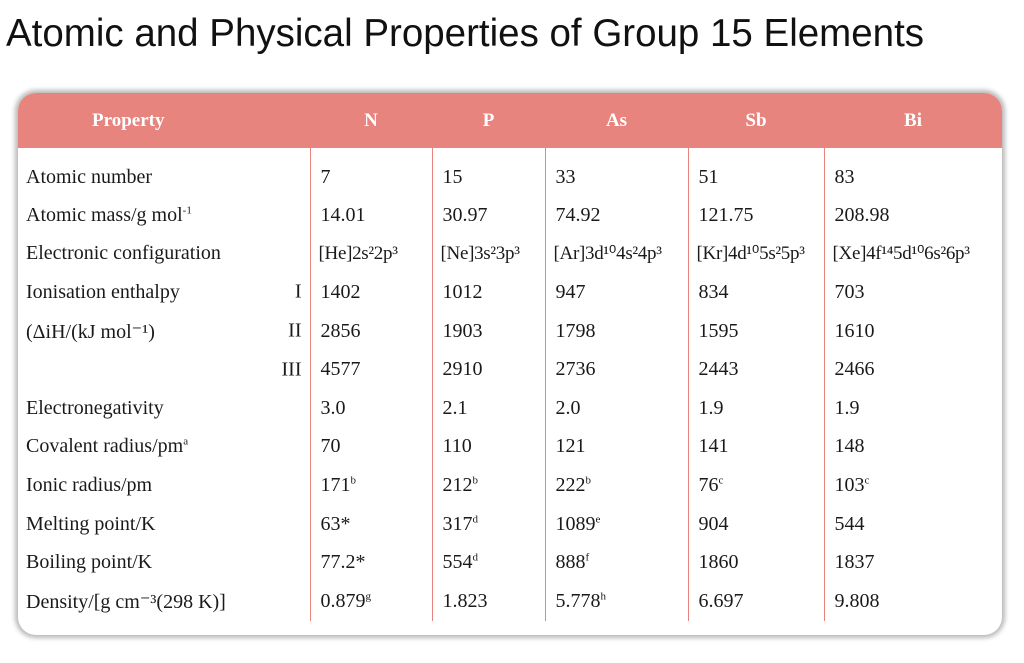  What do you see at coordinates (488, 524) in the screenshot?
I see `value-cell: 317d` at bounding box center [488, 524].